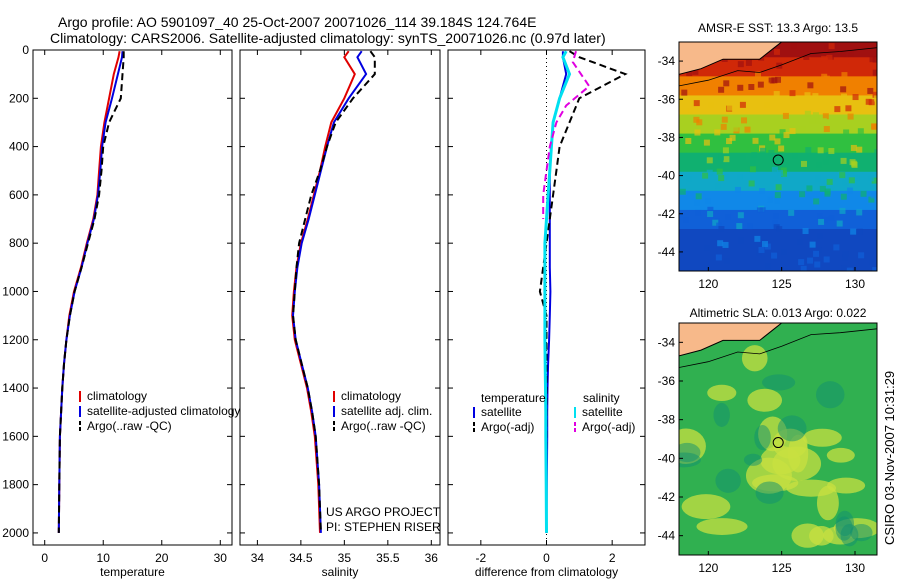 The image size is (900, 580). Describe the element at coordinates (501, 412) in the screenshot. I see `legend-entry: satellite` at that location.